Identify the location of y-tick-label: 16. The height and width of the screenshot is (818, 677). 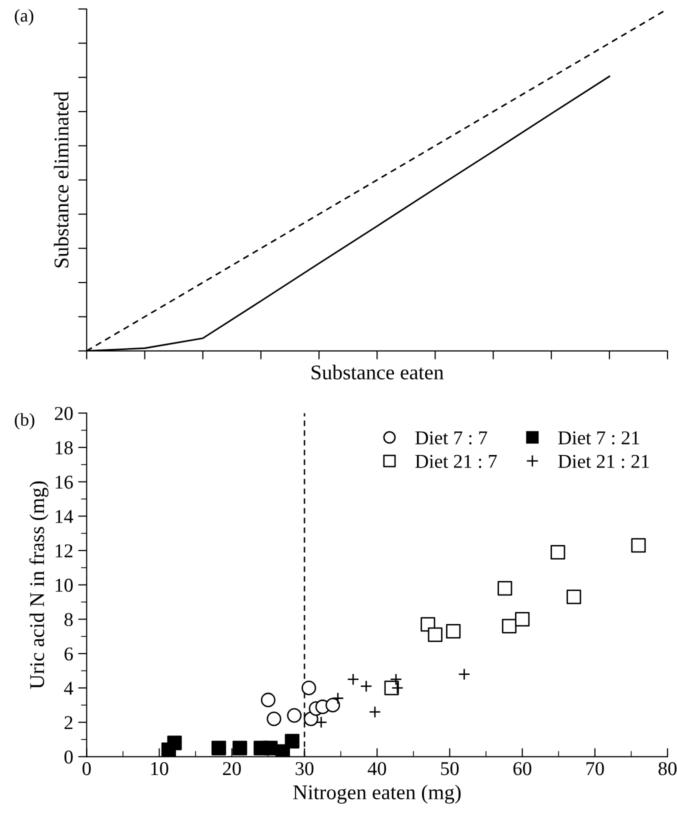
(64, 482).